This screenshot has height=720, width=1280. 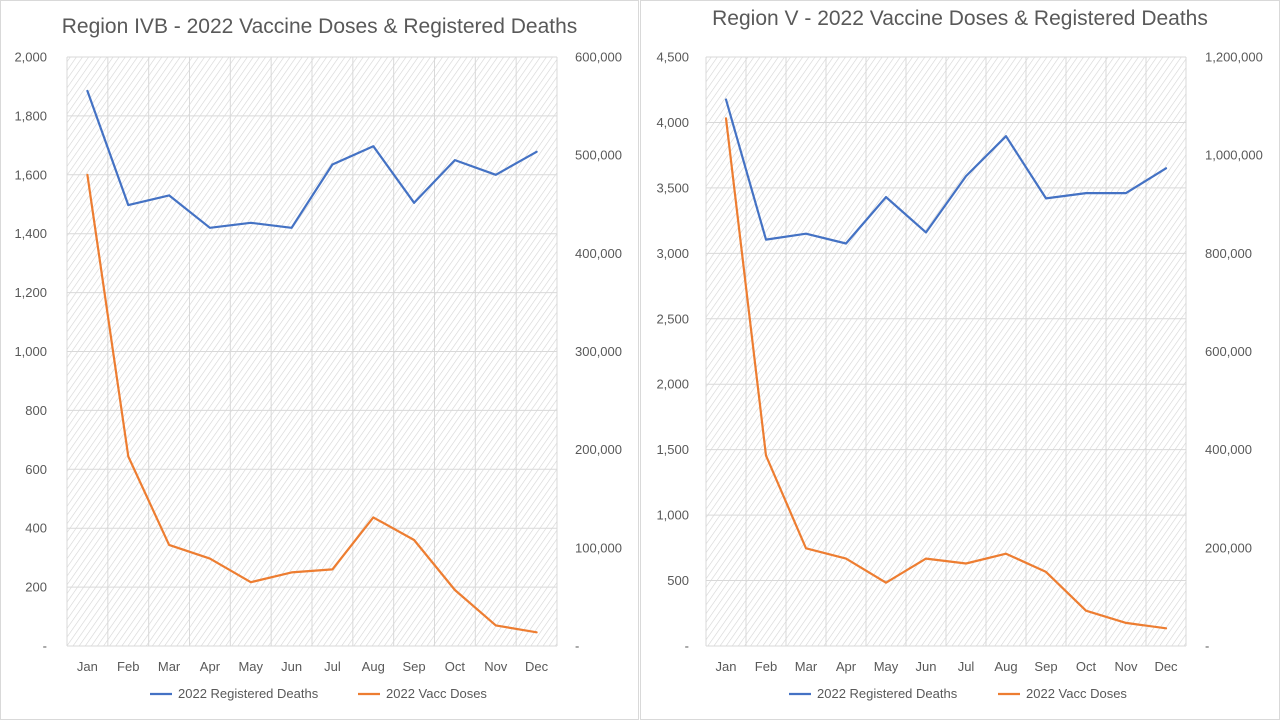 I want to click on y-left-tick-label: 2,500, so click(x=672, y=318).